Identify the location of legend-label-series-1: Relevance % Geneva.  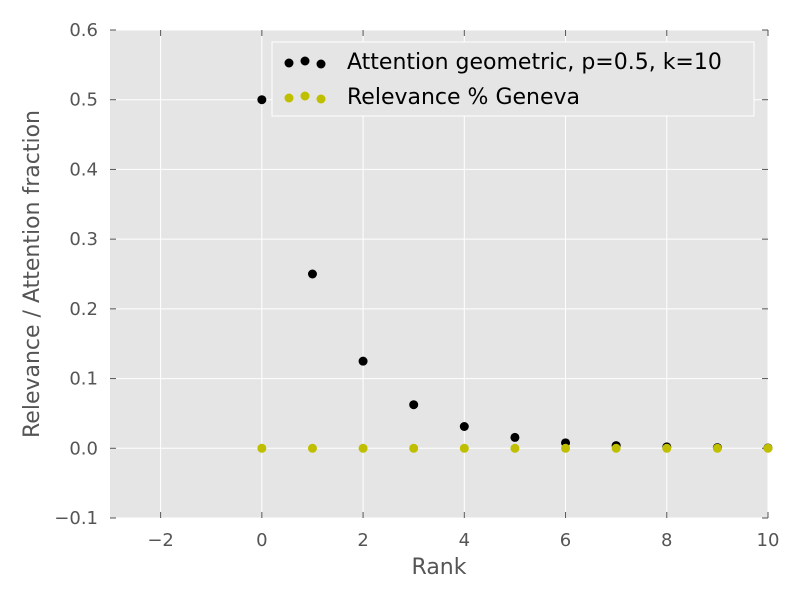
(463, 97).